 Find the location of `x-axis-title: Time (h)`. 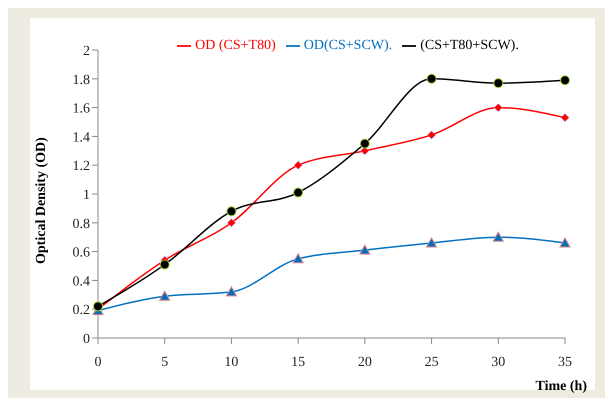

x-axis-title: Time (h) is located at coordinates (562, 386).